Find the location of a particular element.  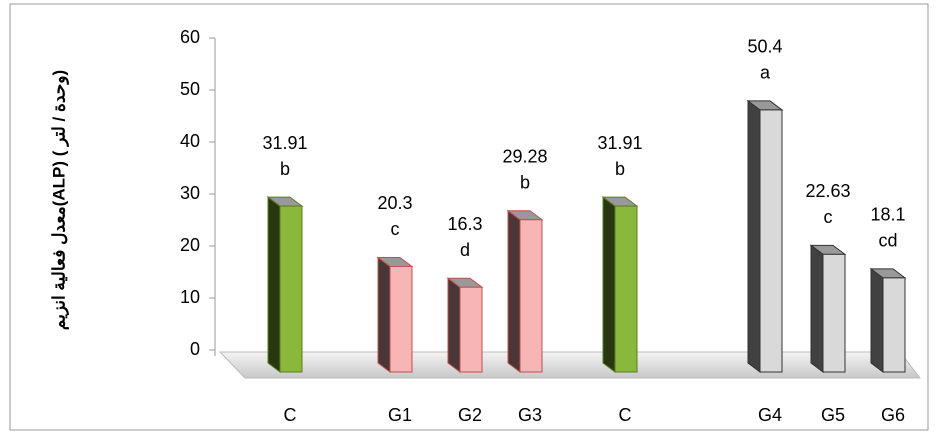

y-tick-label: 10 is located at coordinates (190, 297).